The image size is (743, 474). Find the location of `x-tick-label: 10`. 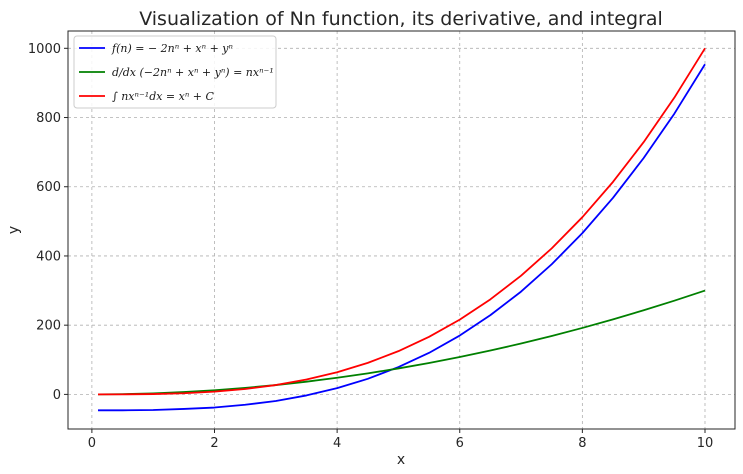

x-tick-label: 10 is located at coordinates (705, 443).